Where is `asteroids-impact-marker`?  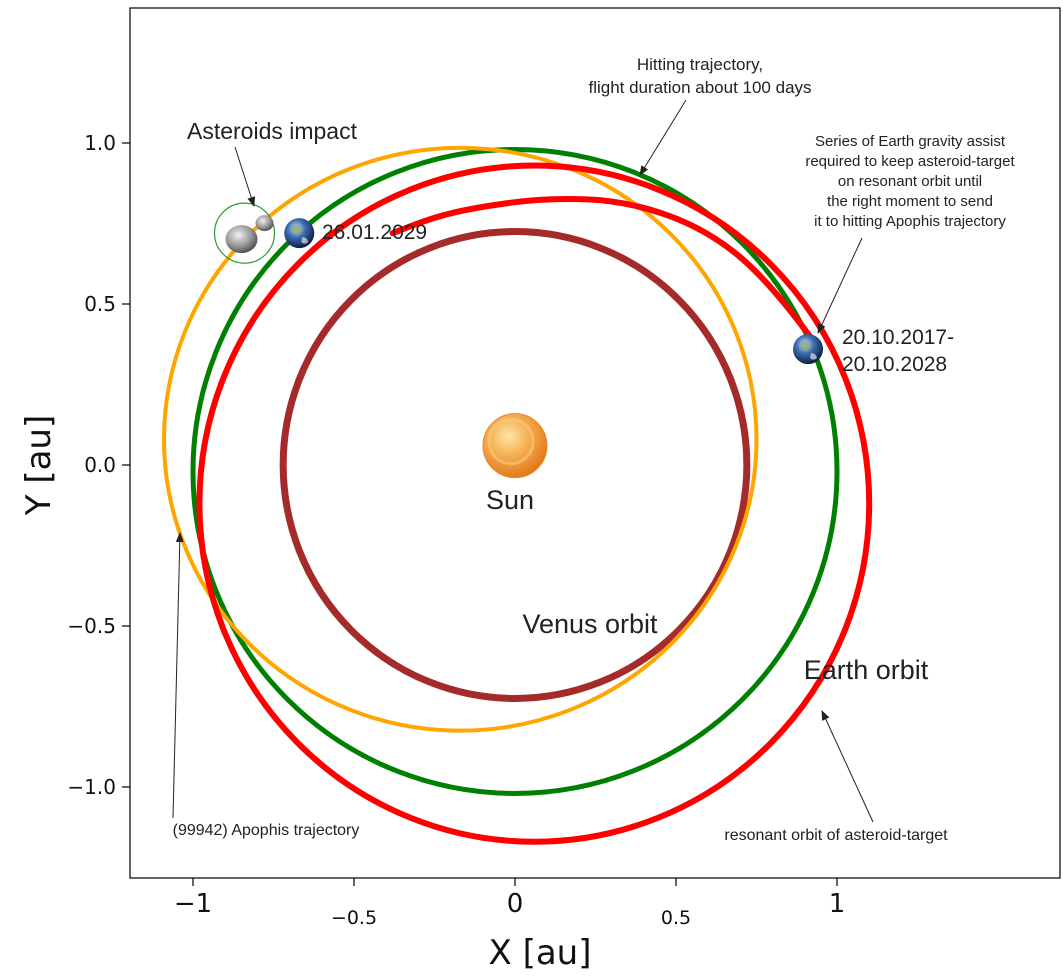
asteroids-impact-marker is located at coordinates (244, 233).